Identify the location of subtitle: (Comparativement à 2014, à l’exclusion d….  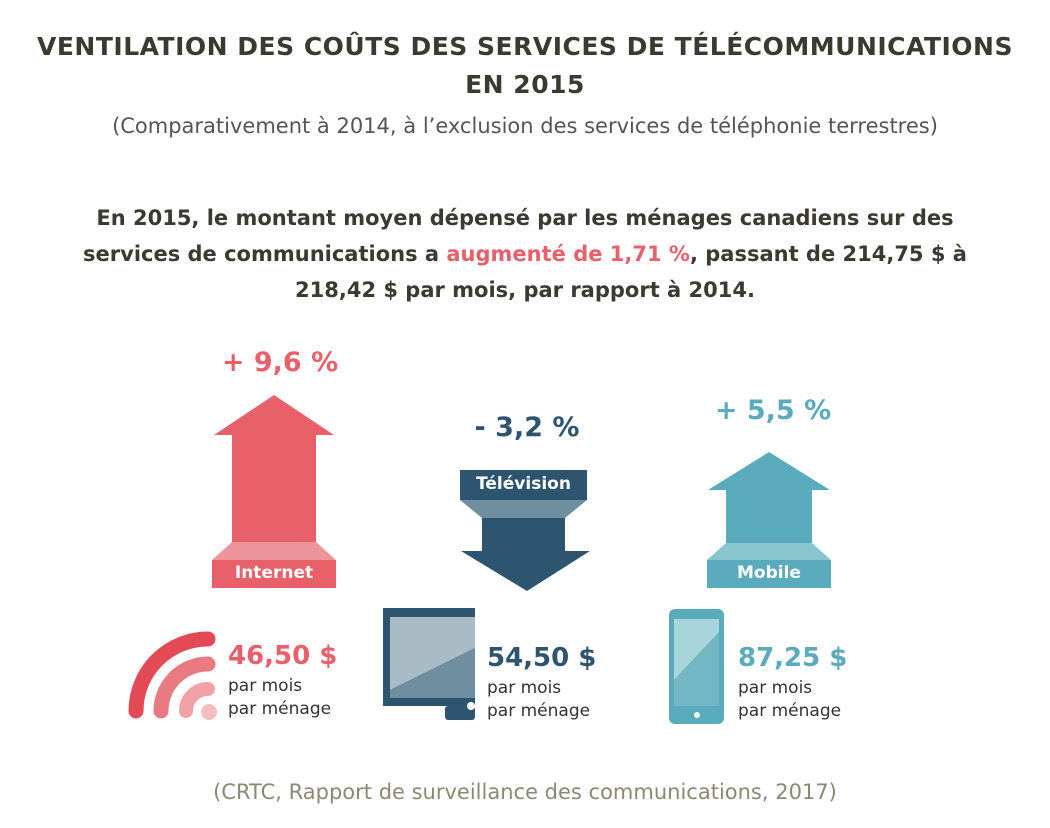
(525, 126).